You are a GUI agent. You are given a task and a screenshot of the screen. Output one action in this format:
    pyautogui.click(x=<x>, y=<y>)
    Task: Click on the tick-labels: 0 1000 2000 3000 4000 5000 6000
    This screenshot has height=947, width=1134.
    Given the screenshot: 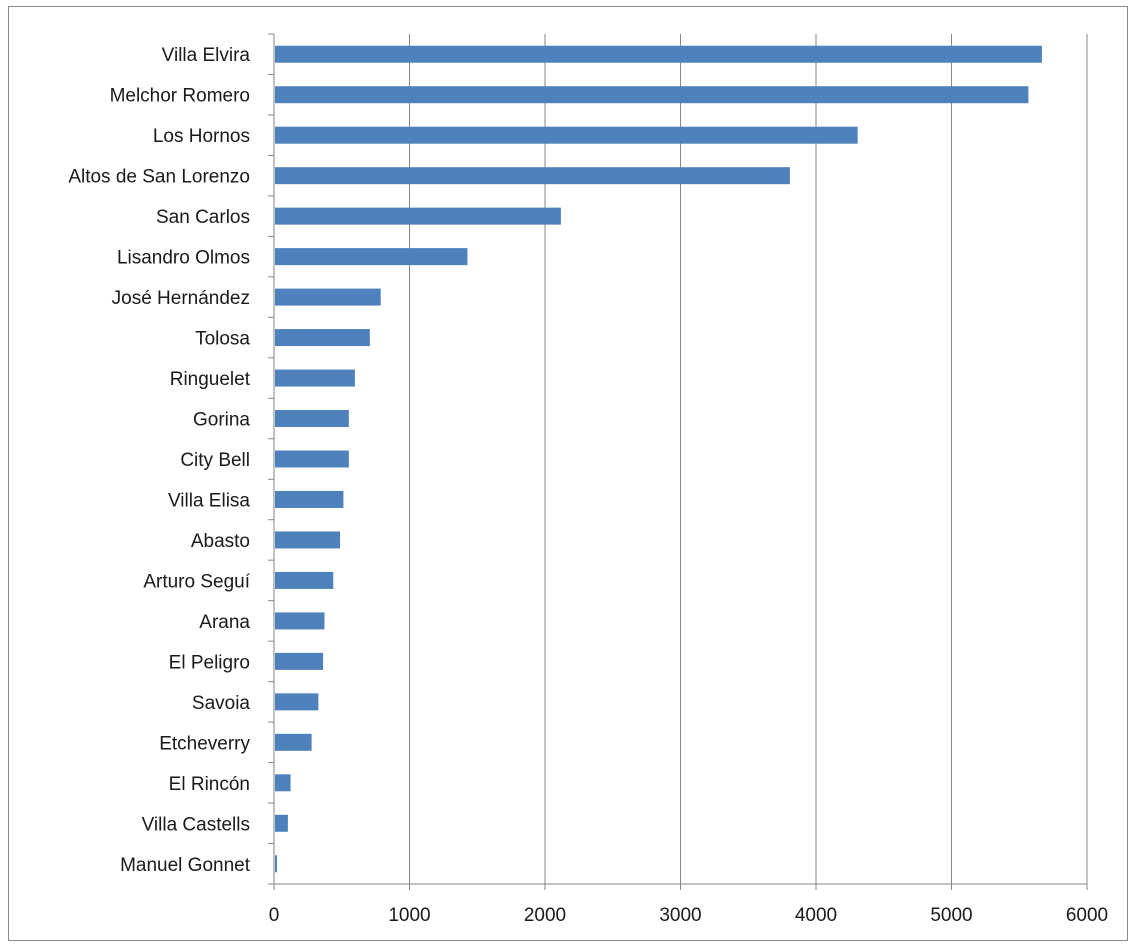 What is the action you would take?
    pyautogui.click(x=688, y=915)
    